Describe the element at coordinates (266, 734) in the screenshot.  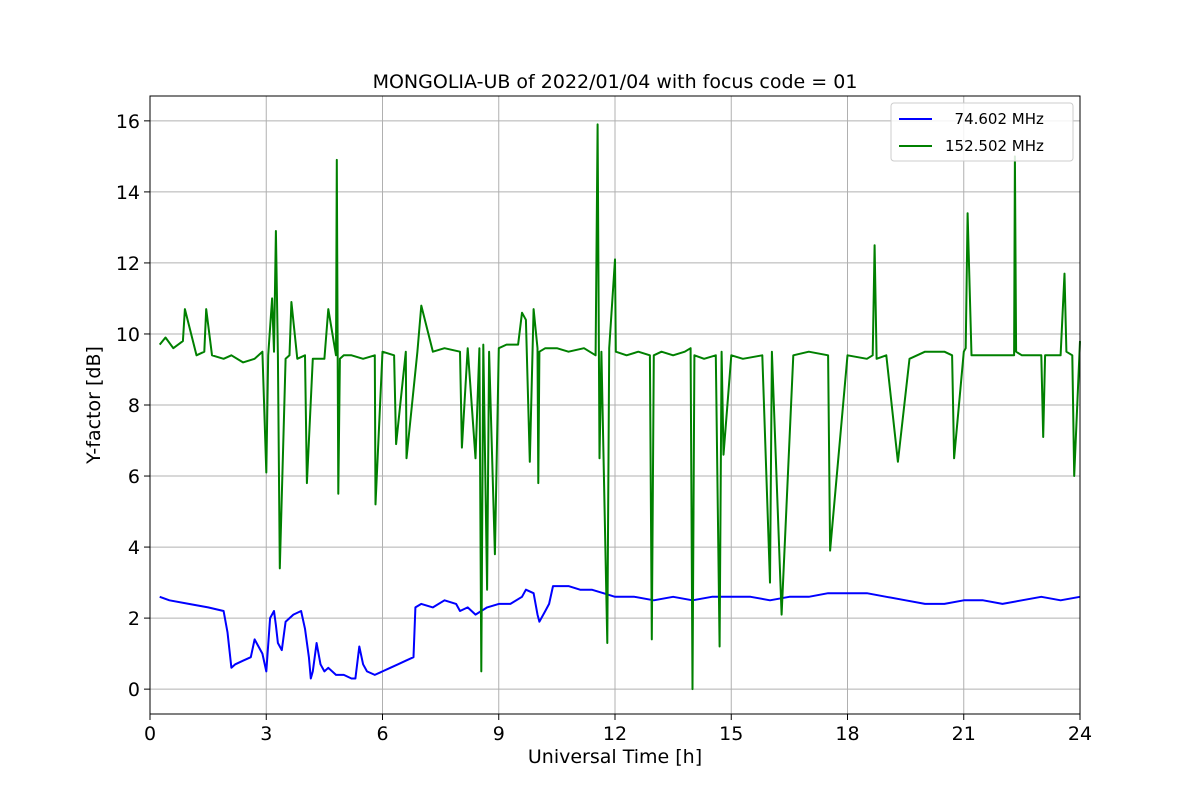
I see `x-tick-label: 3` at that location.